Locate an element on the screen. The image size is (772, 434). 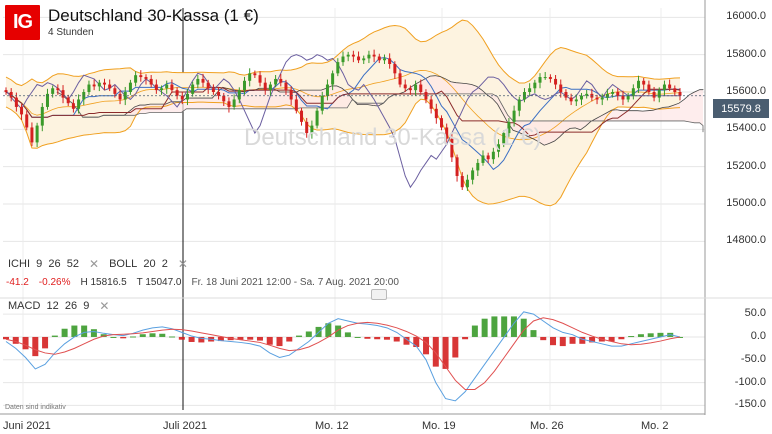
ichimoku-label: ICHI 9 26 52 is located at coordinates (43, 264).